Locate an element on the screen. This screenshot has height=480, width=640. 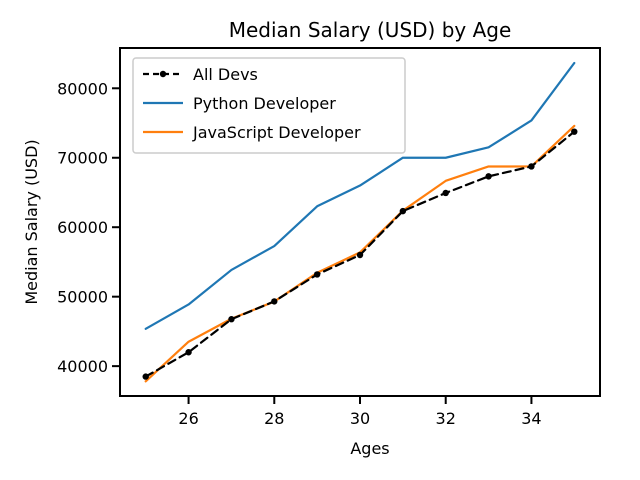
x-tick-label: 30 is located at coordinates (360, 418).